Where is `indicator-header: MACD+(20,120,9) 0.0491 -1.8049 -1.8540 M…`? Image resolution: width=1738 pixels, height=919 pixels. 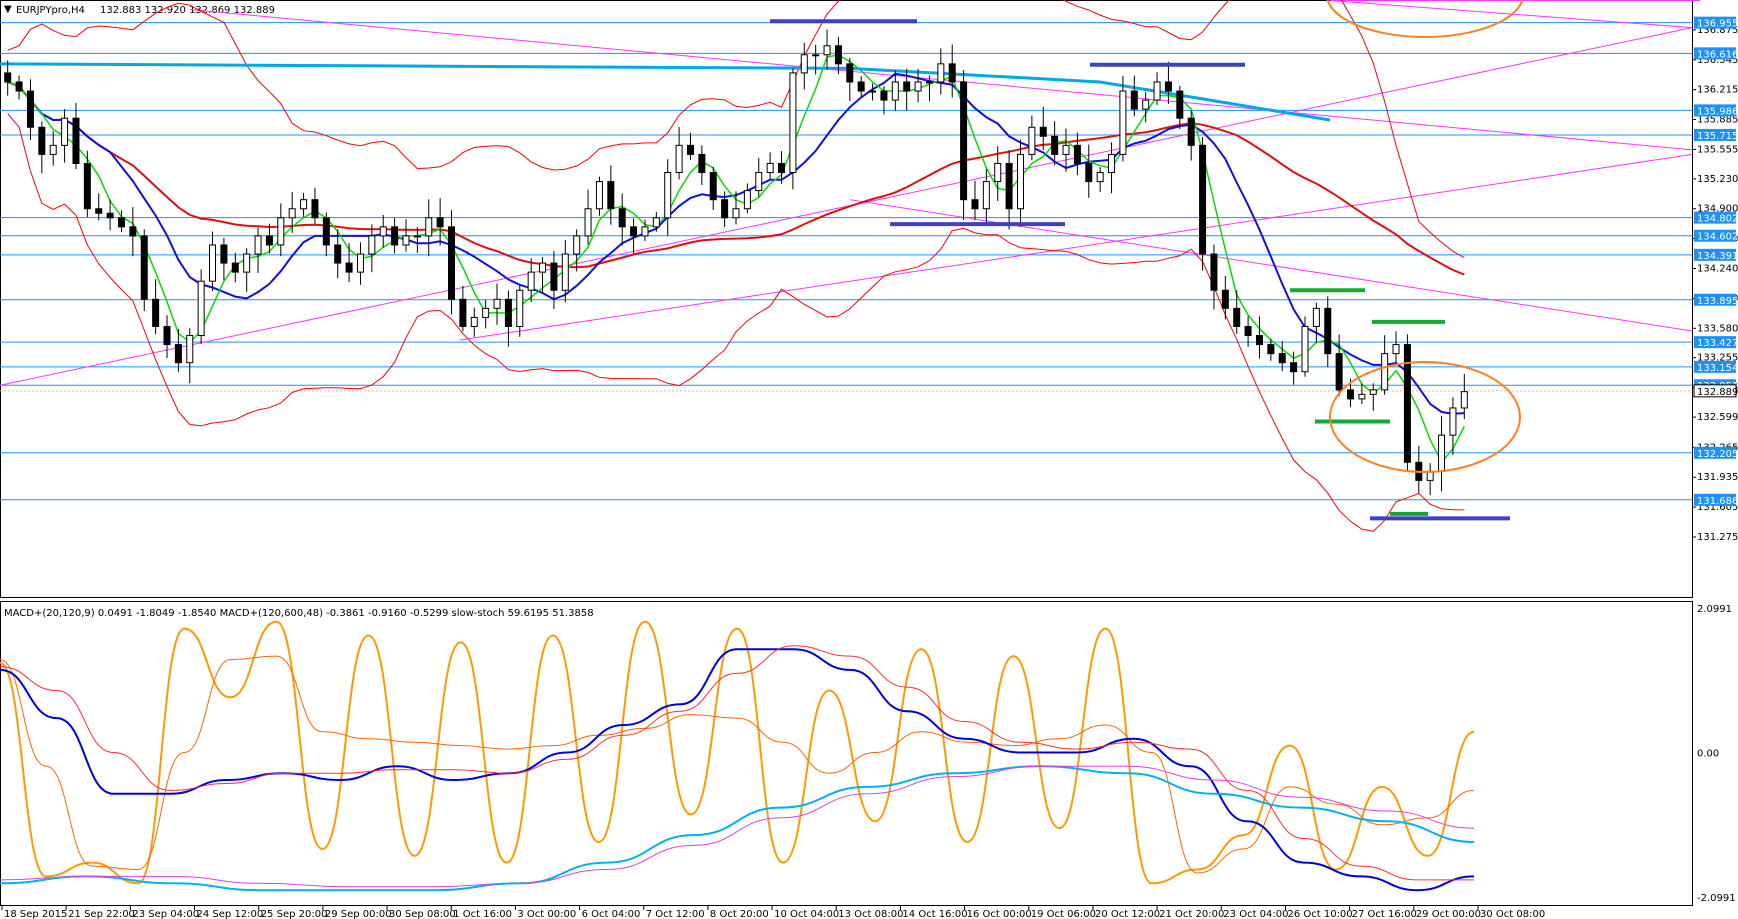 indicator-header: MACD+(20,120,9) 0.0491 -1.8049 -1.8540 M… is located at coordinates (299, 613).